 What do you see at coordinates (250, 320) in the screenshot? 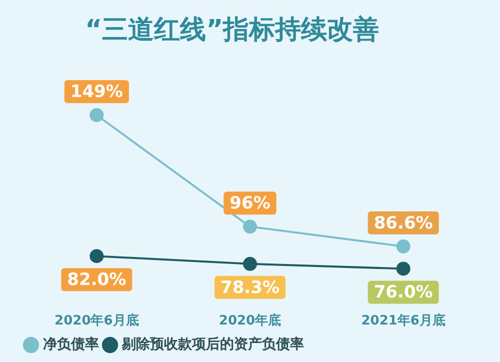
I see `x-tick-label: 2020年底` at bounding box center [250, 320].